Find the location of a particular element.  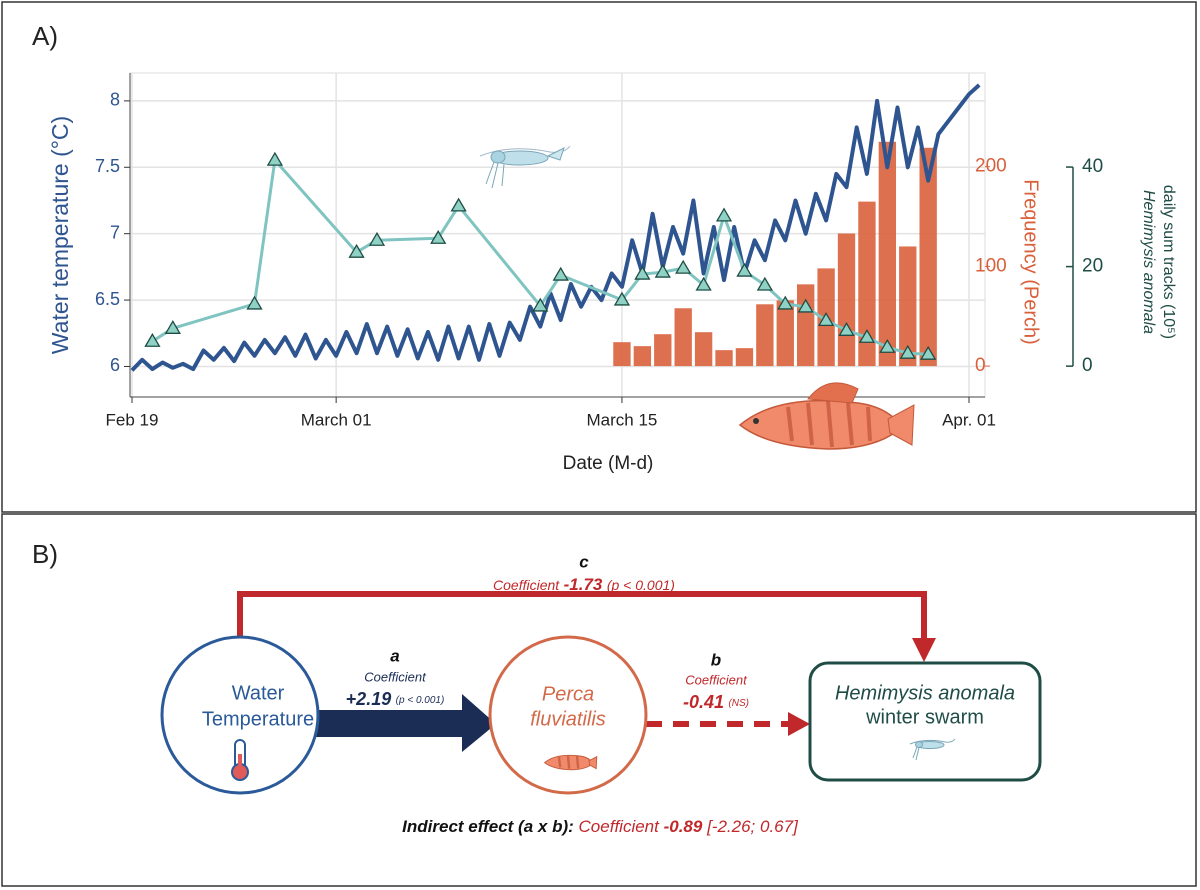

coef-value: +2.19 is located at coordinates (369, 699).